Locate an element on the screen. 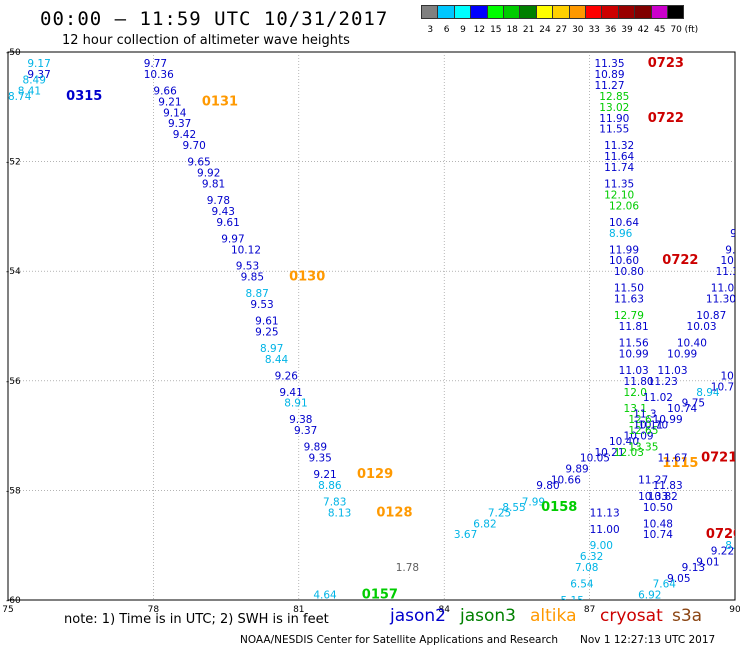  wave-height-label: 8.3 is located at coordinates (732, 546).